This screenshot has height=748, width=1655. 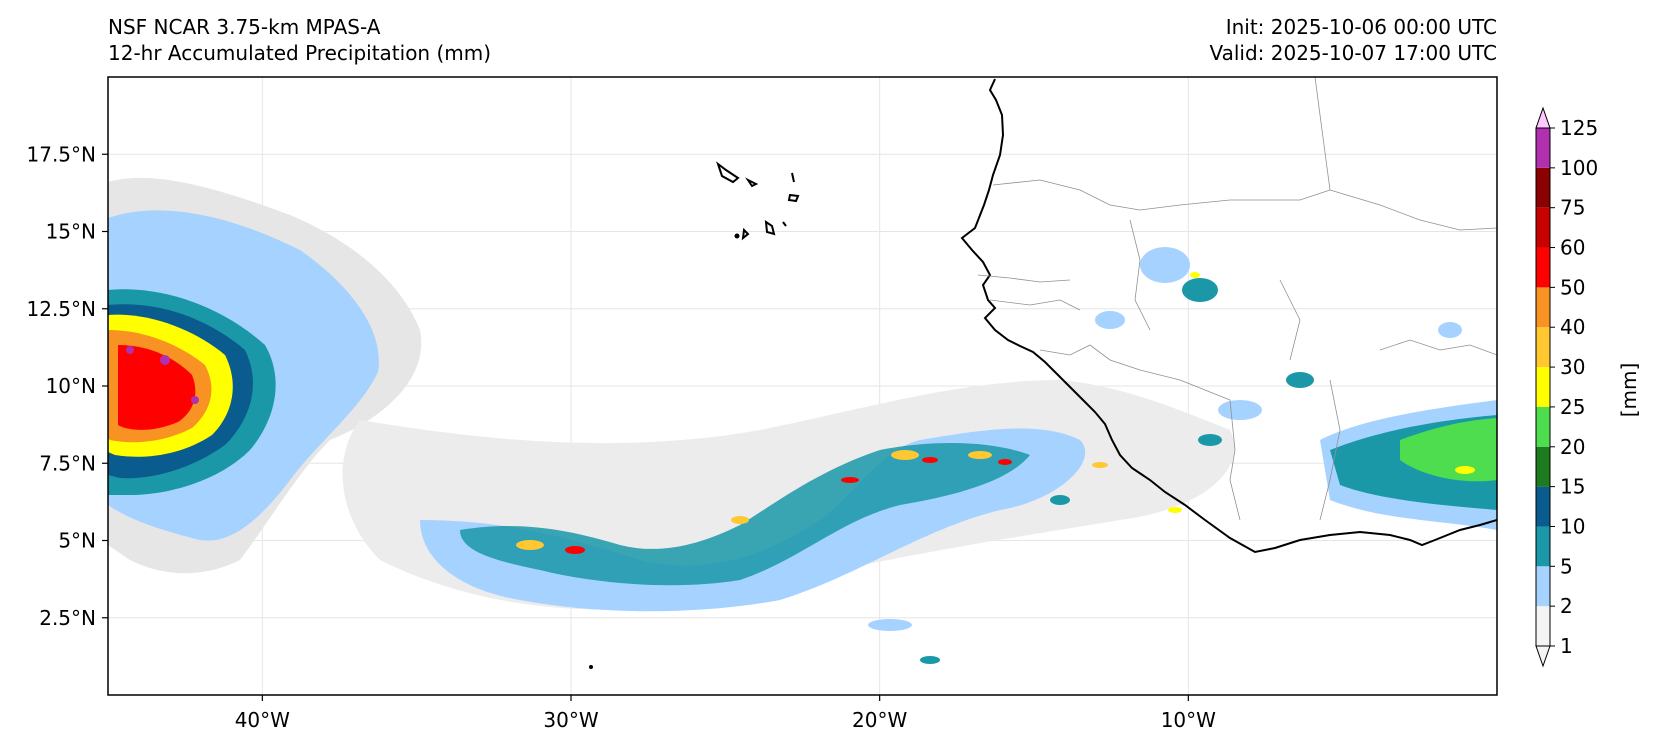 I want to click on colorbar-tick-label: 10, so click(x=1572, y=526).